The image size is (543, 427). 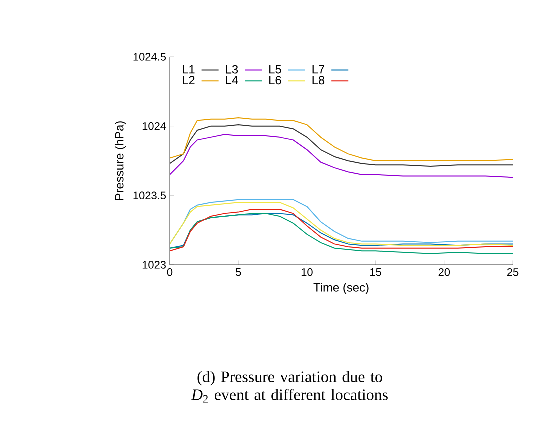 I want to click on legend-label: L6, so click(x=276, y=80).